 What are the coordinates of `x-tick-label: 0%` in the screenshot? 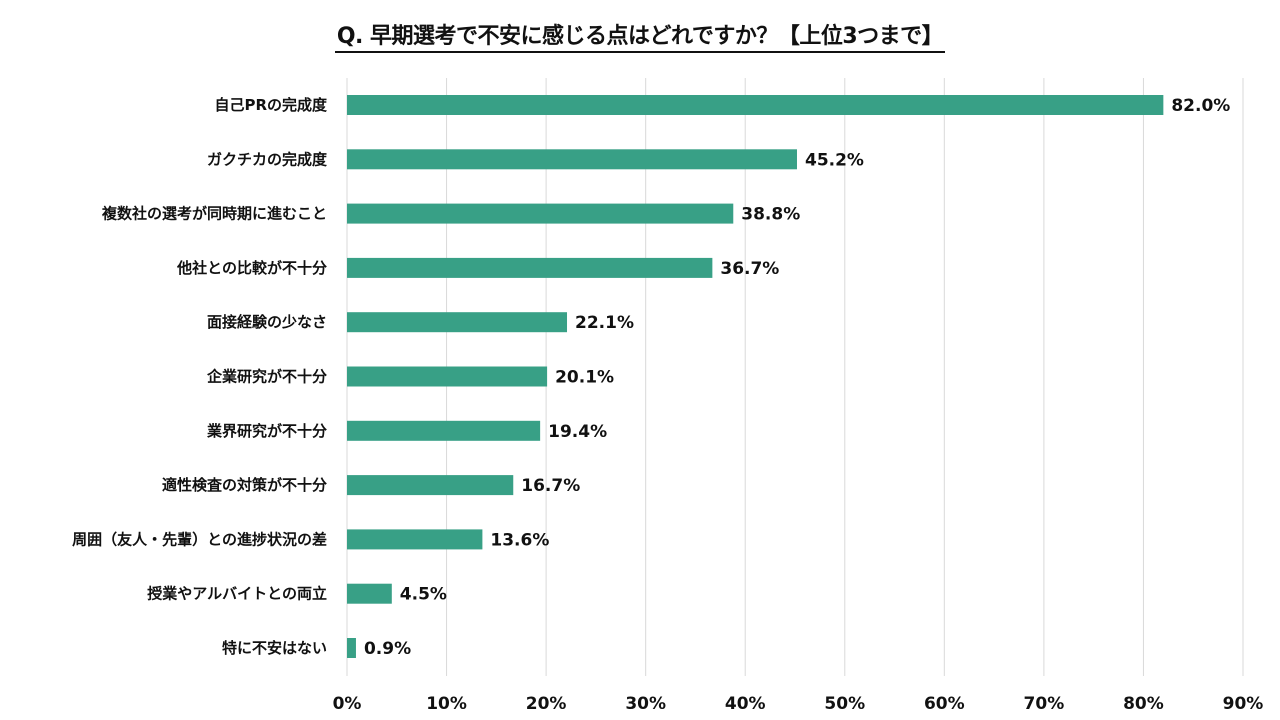 It's located at (347, 704).